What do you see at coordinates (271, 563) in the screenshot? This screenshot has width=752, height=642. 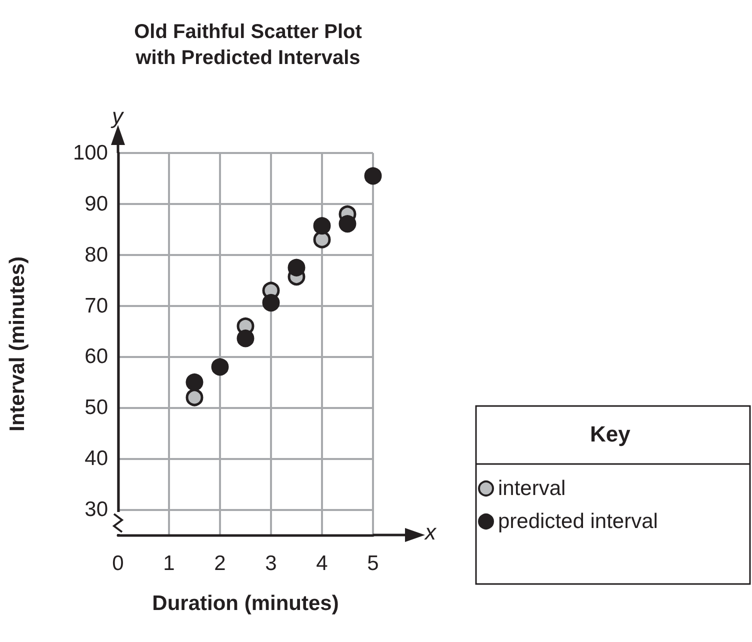 I see `x-tick-label: 3` at bounding box center [271, 563].